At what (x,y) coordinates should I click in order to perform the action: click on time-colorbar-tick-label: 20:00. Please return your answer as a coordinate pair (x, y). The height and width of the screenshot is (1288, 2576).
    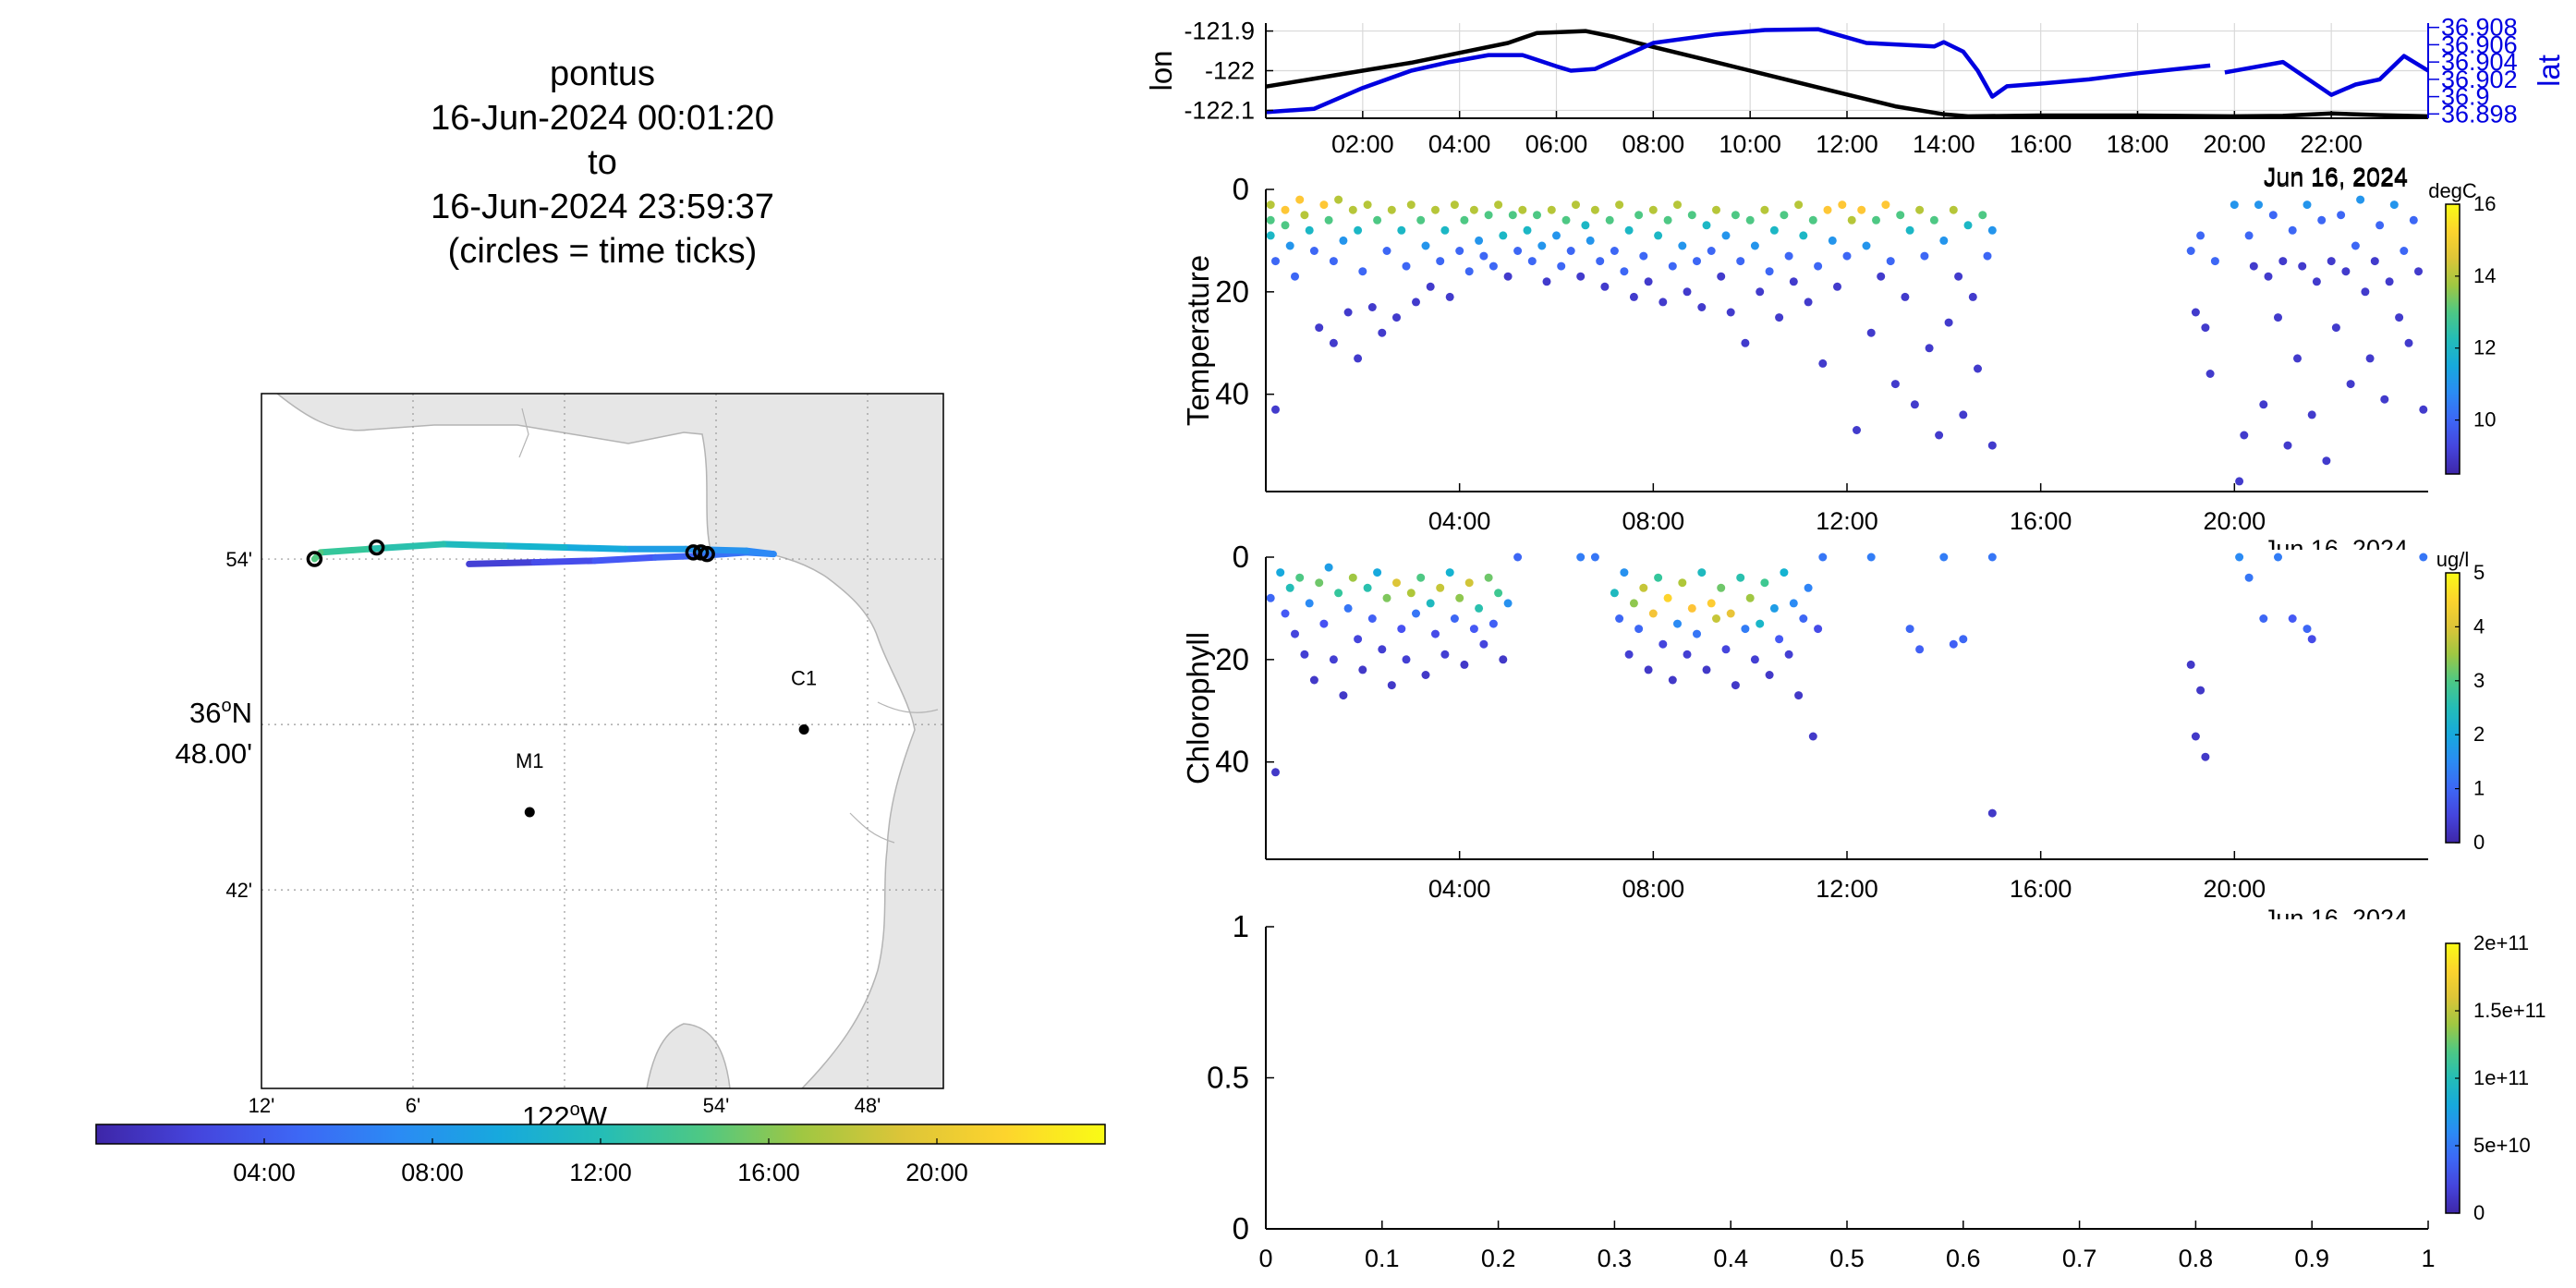
    Looking at the image, I should click on (936, 1172).